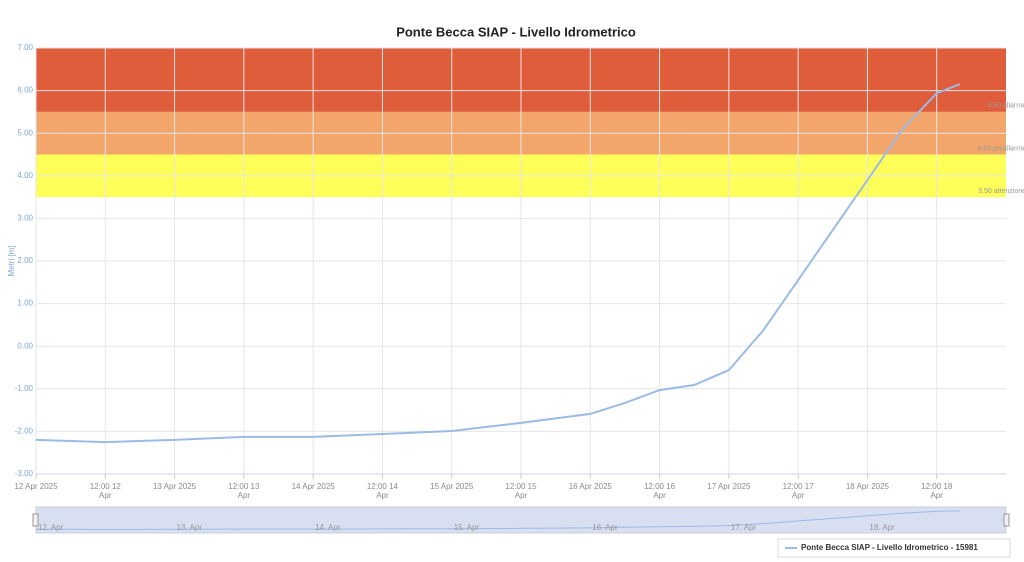  Describe the element at coordinates (1001, 191) in the screenshot. I see `band-label: 3.50 attenzione` at that location.